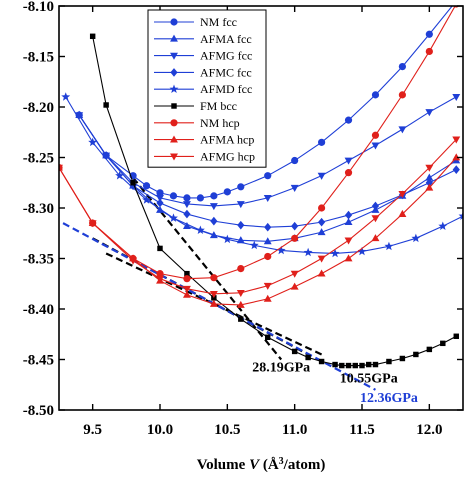  What do you see at coordinates (38, 159) in the screenshot?
I see `y-tick-label: -8.25` at bounding box center [38, 159].